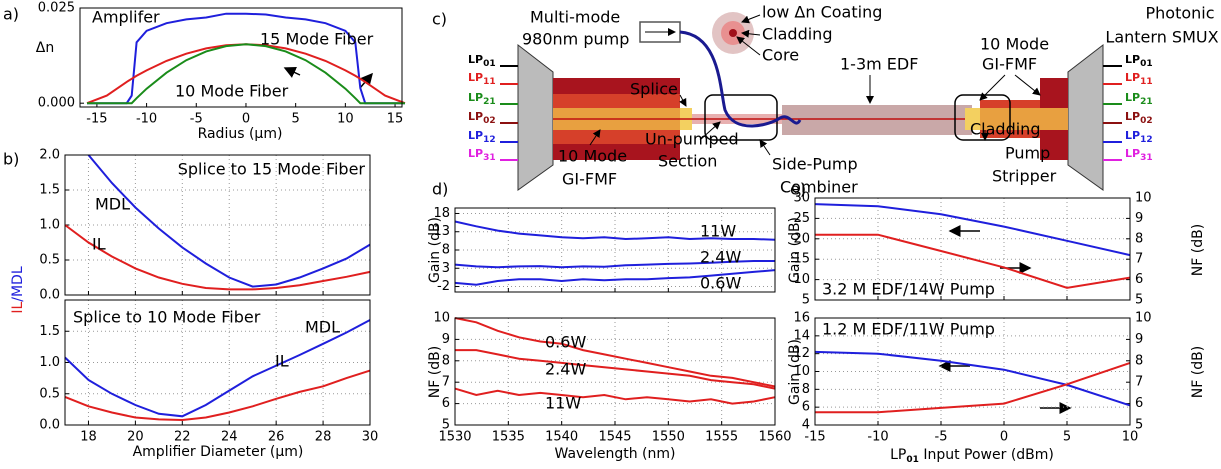 The width and height of the screenshot is (1221, 469). I want to click on y2-tick-label: 10, so click(1143, 198).